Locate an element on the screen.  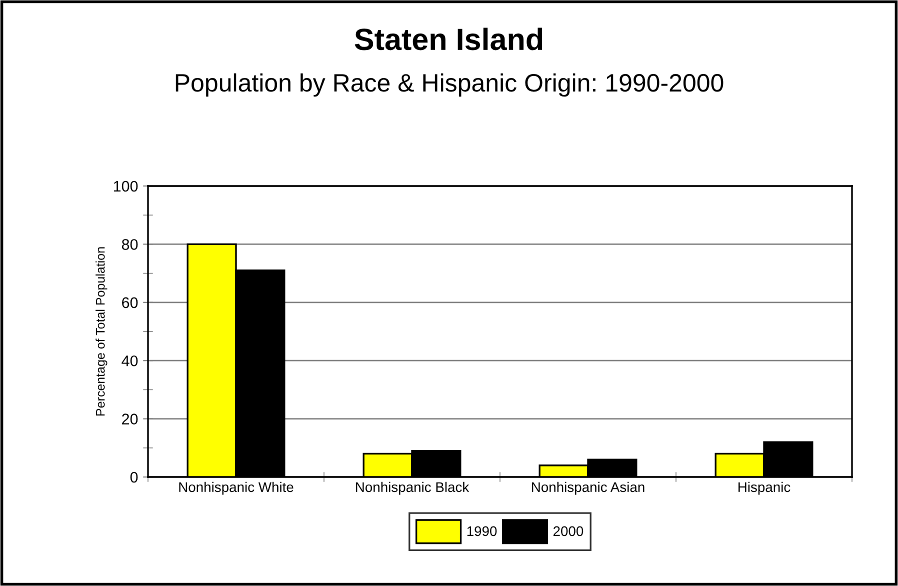
legend-label: 2000 is located at coordinates (568, 531).